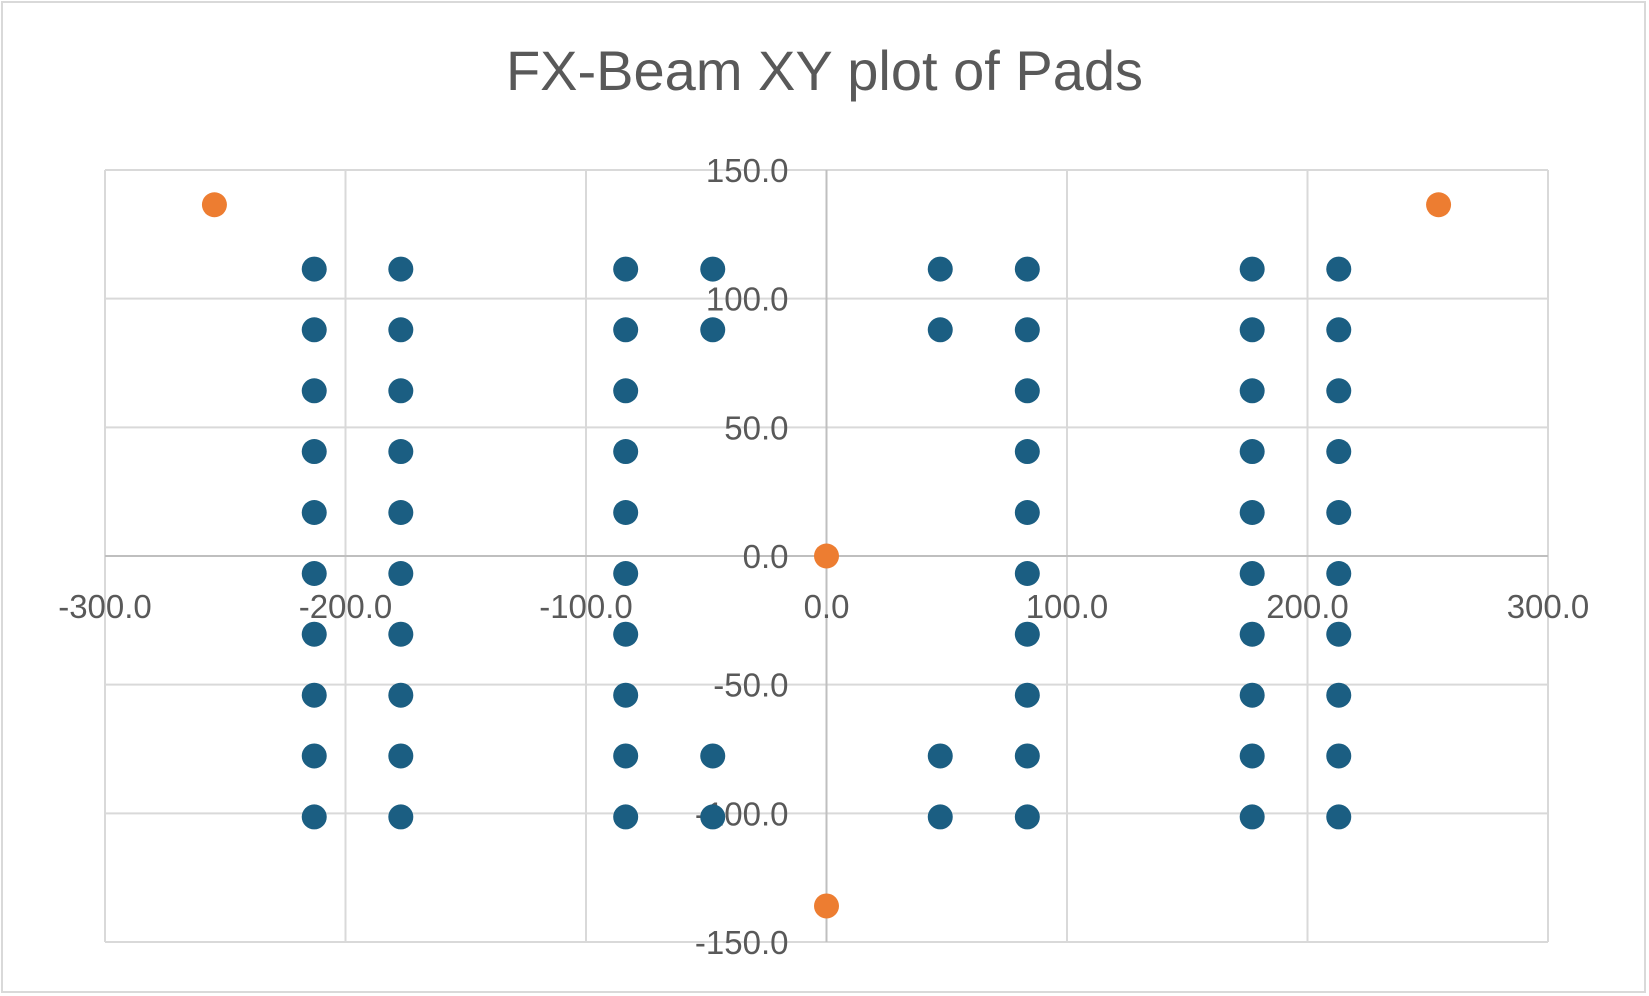 The width and height of the screenshot is (1649, 996). Describe the element at coordinates (747, 170) in the screenshot. I see `y-tick-label: 150.0` at that location.